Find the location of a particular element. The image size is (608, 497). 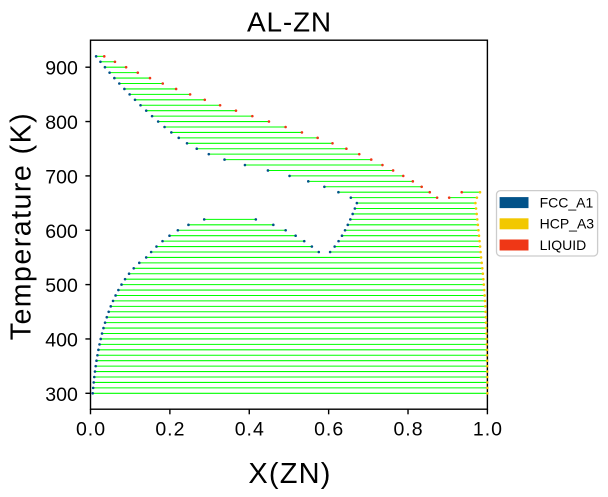

svg-text: 500 is located at coordinates (61, 286).